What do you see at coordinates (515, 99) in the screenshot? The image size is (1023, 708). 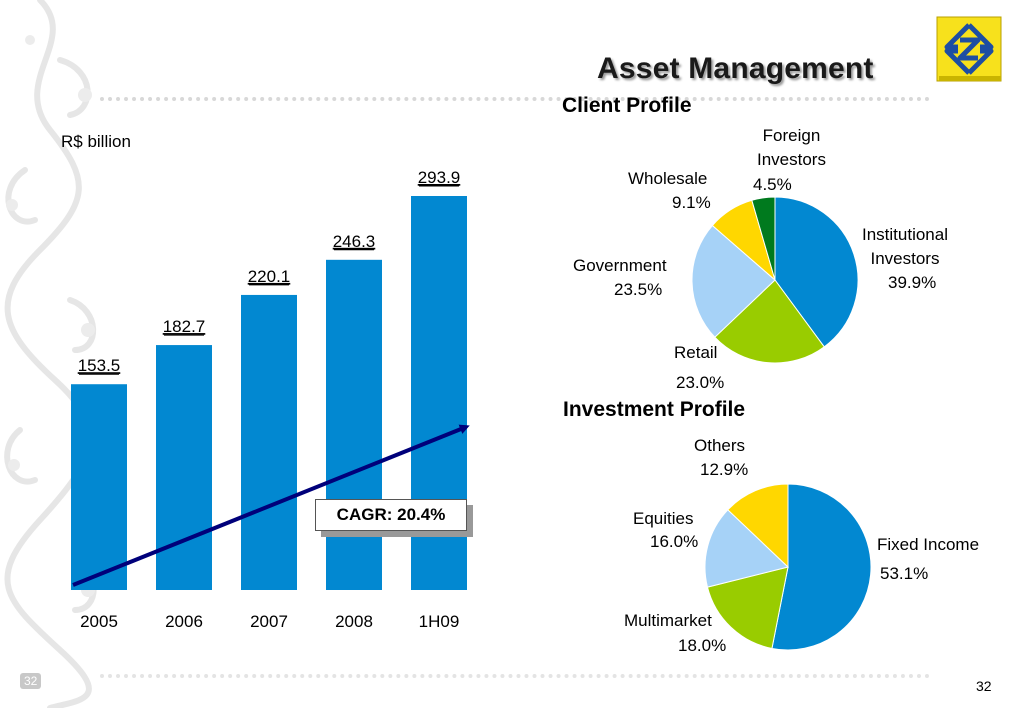 I see `header-dotted-rule` at bounding box center [515, 99].